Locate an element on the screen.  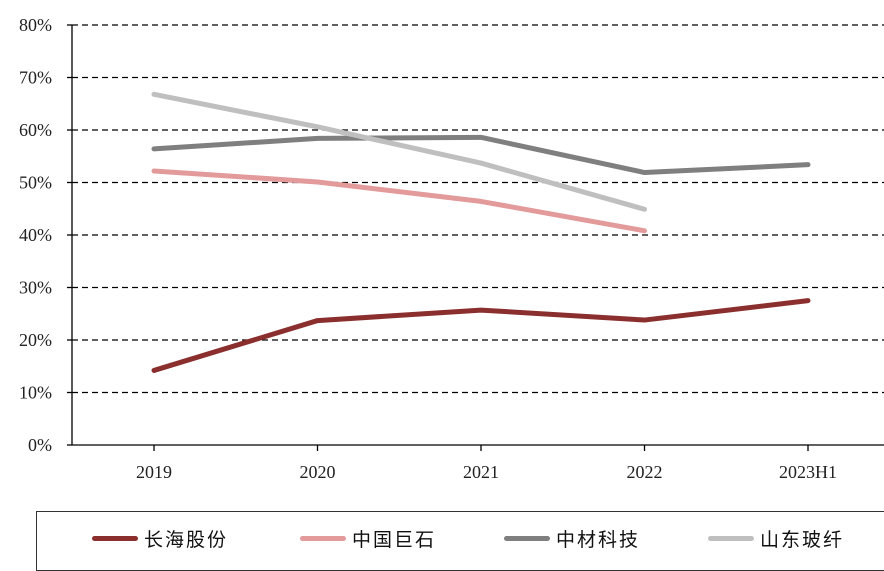
x-tick-label: 2020 is located at coordinates (318, 472).